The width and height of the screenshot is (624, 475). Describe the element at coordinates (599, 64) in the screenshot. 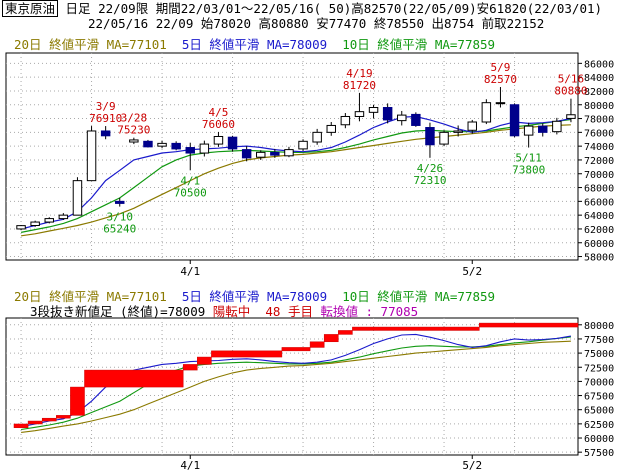

I see `top-y-tick-label: 86000` at that location.